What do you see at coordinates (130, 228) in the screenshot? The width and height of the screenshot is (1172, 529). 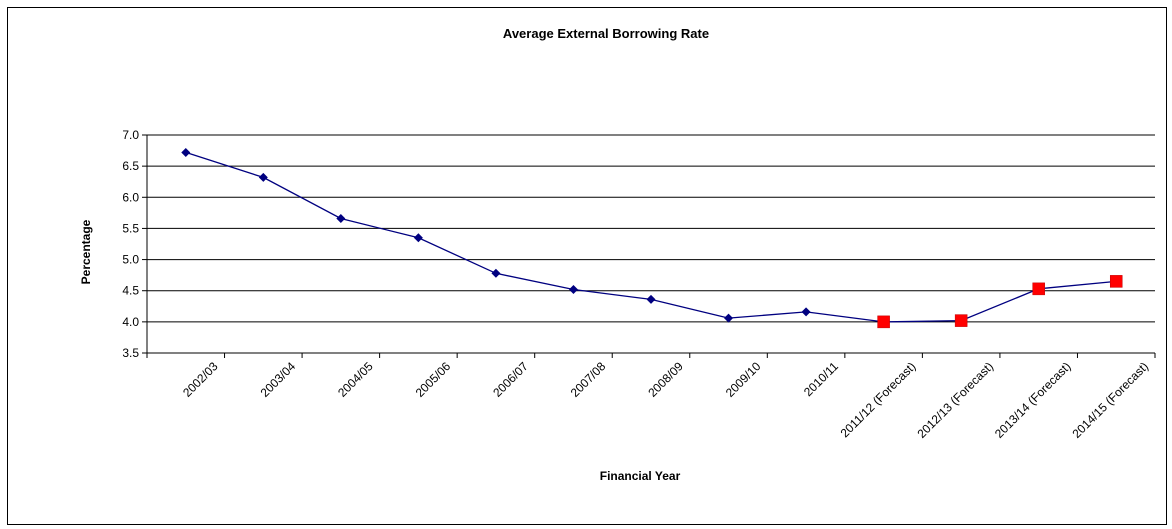 I see `y-tick-label: 5.5` at bounding box center [130, 228].